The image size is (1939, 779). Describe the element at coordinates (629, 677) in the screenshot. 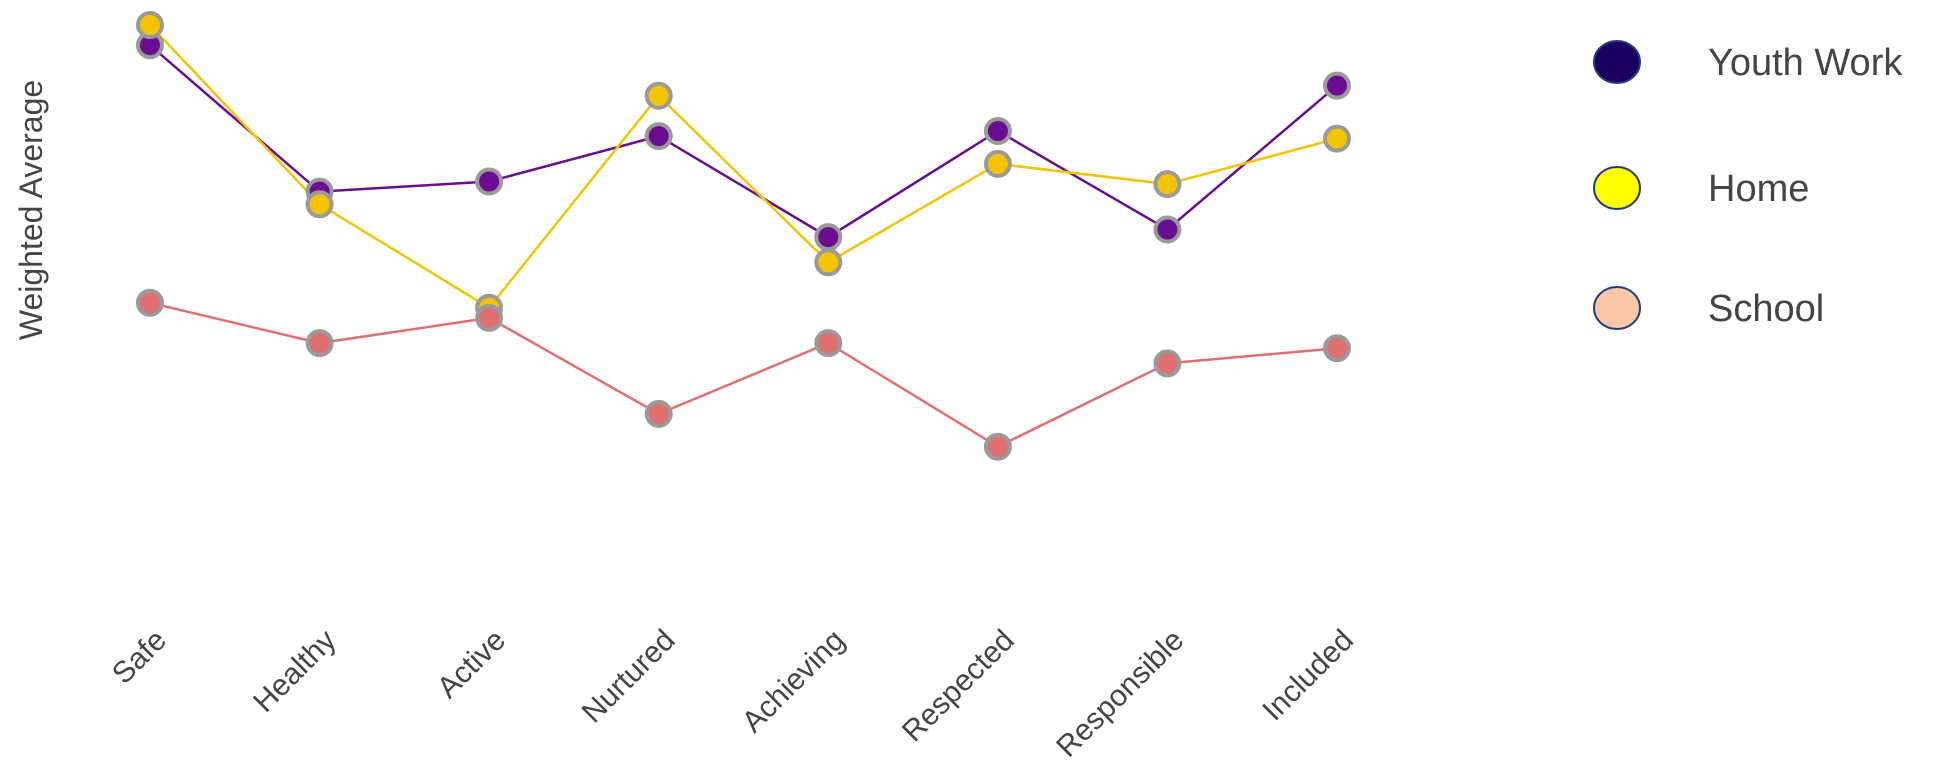

I see `x-tick-label-nurtured: Nurtured` at that location.